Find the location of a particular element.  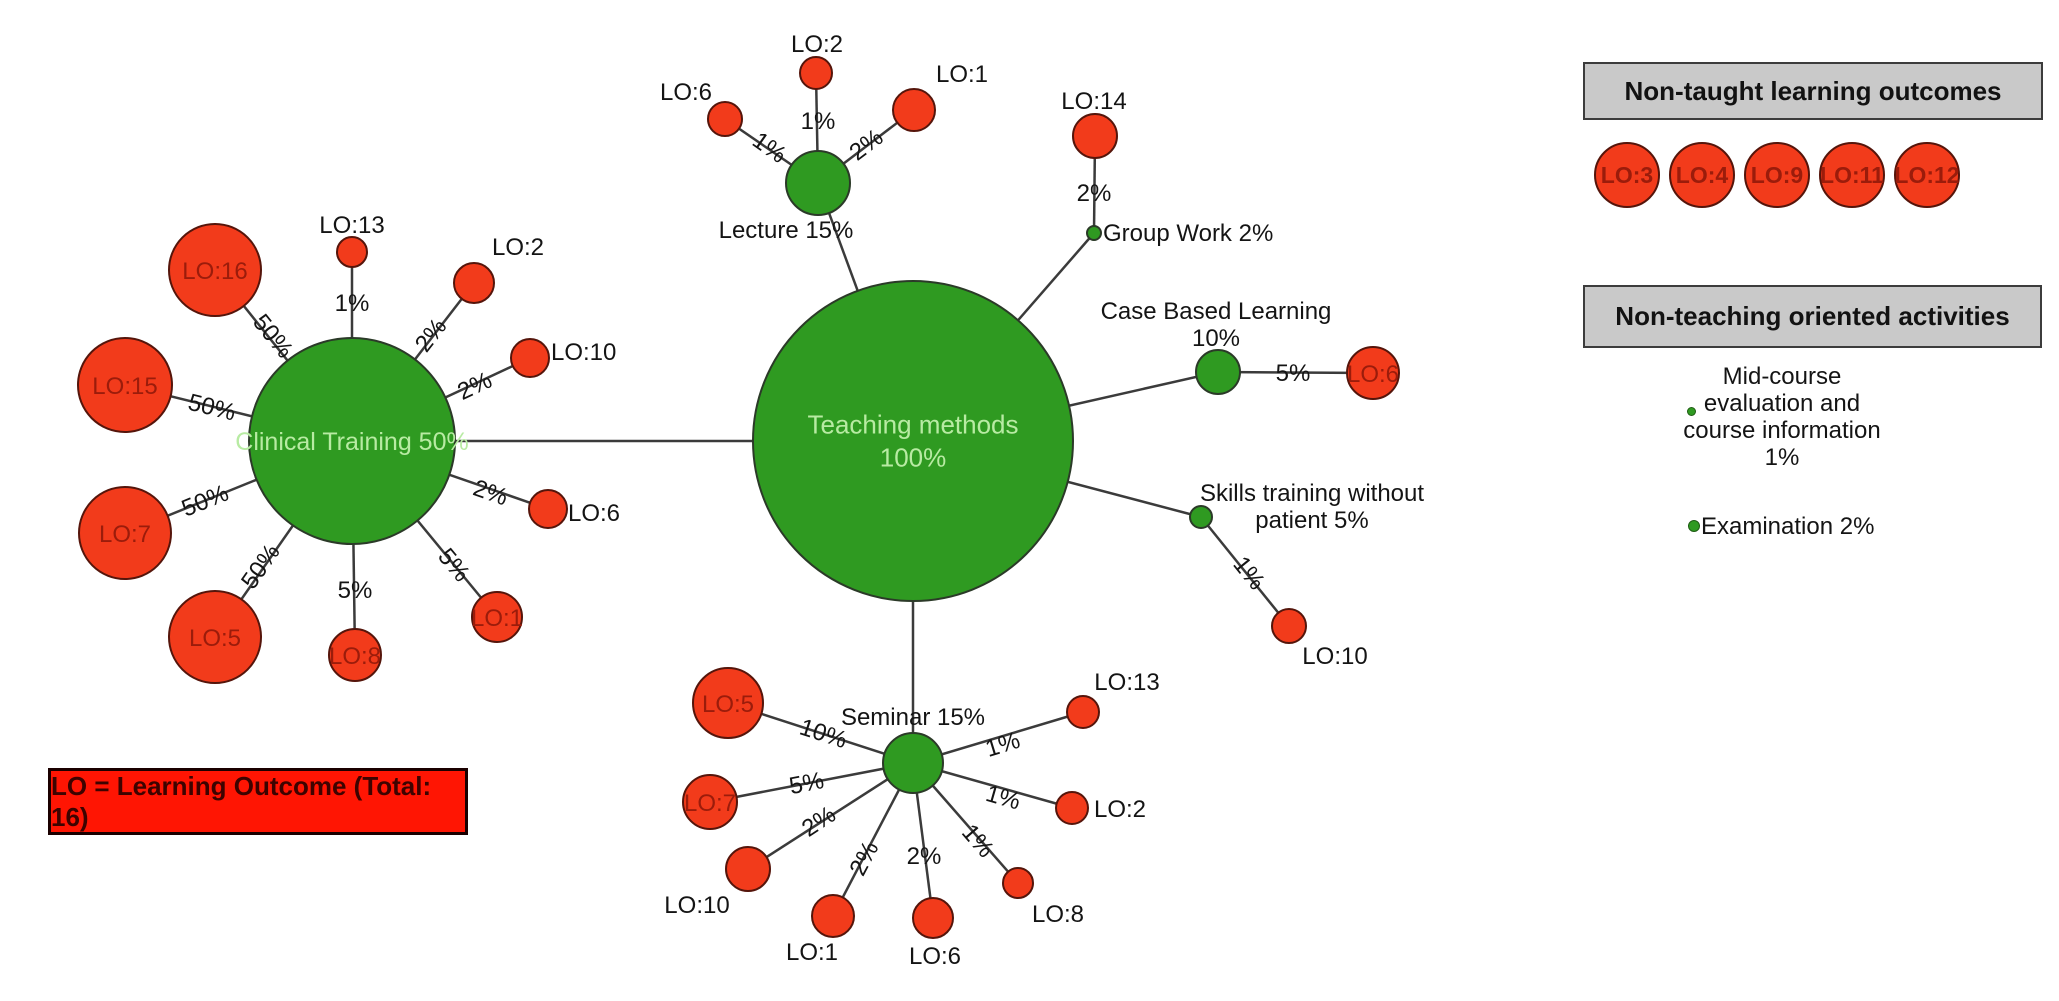

label-cbl6: LO:6 is located at coordinates (1373, 374).